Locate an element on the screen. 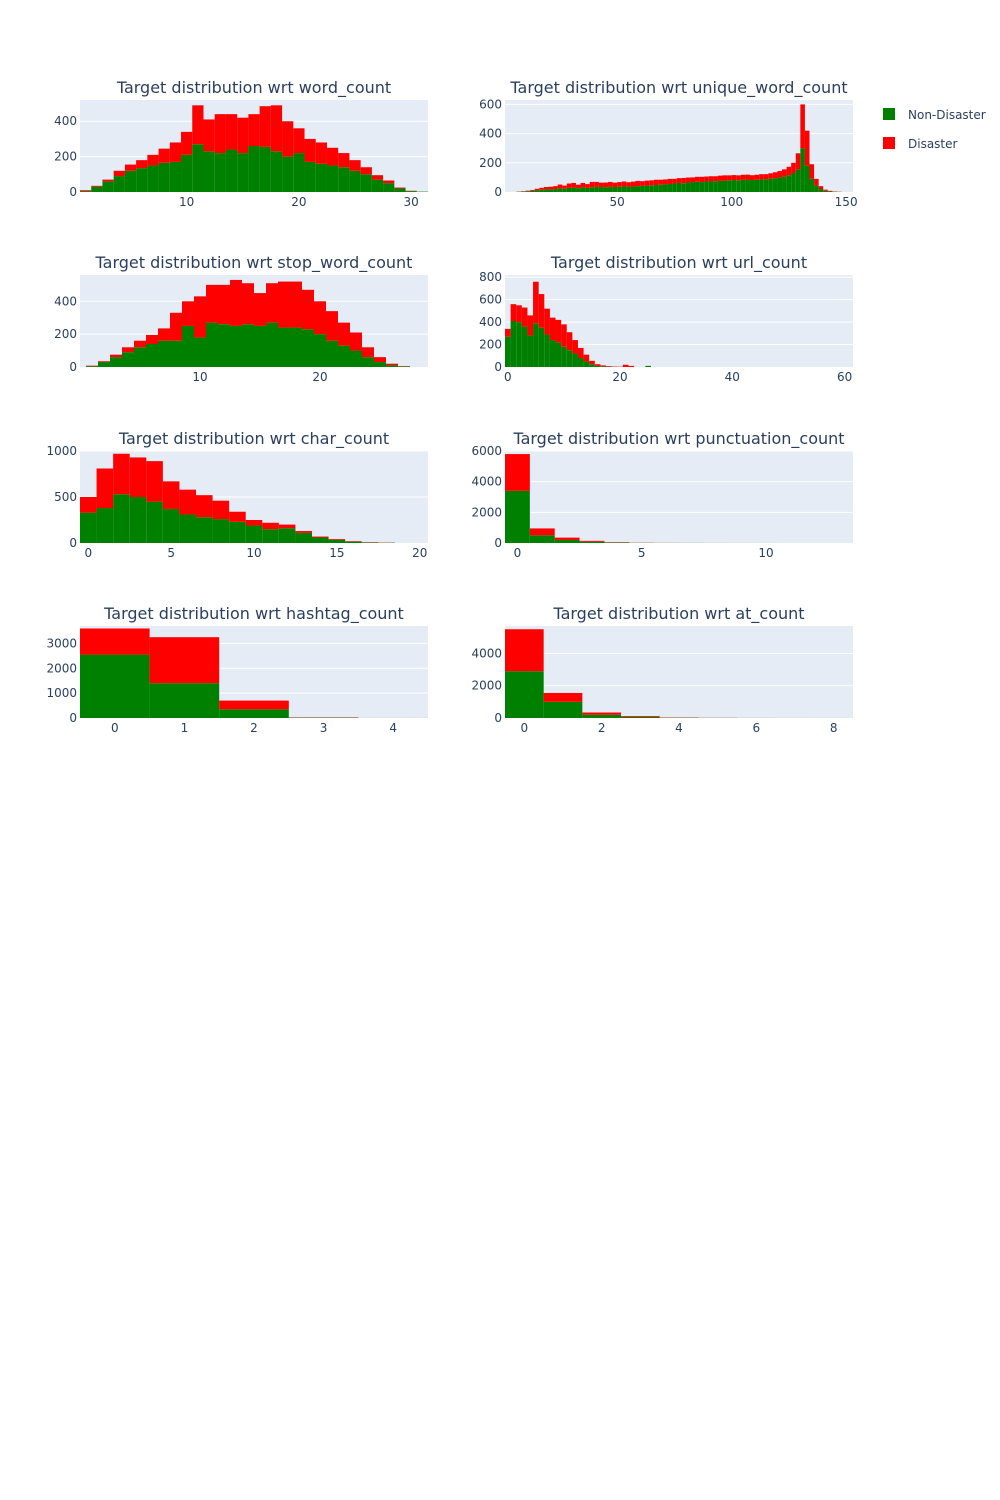  legend-item-disaster: Disaster is located at coordinates (920, 144).